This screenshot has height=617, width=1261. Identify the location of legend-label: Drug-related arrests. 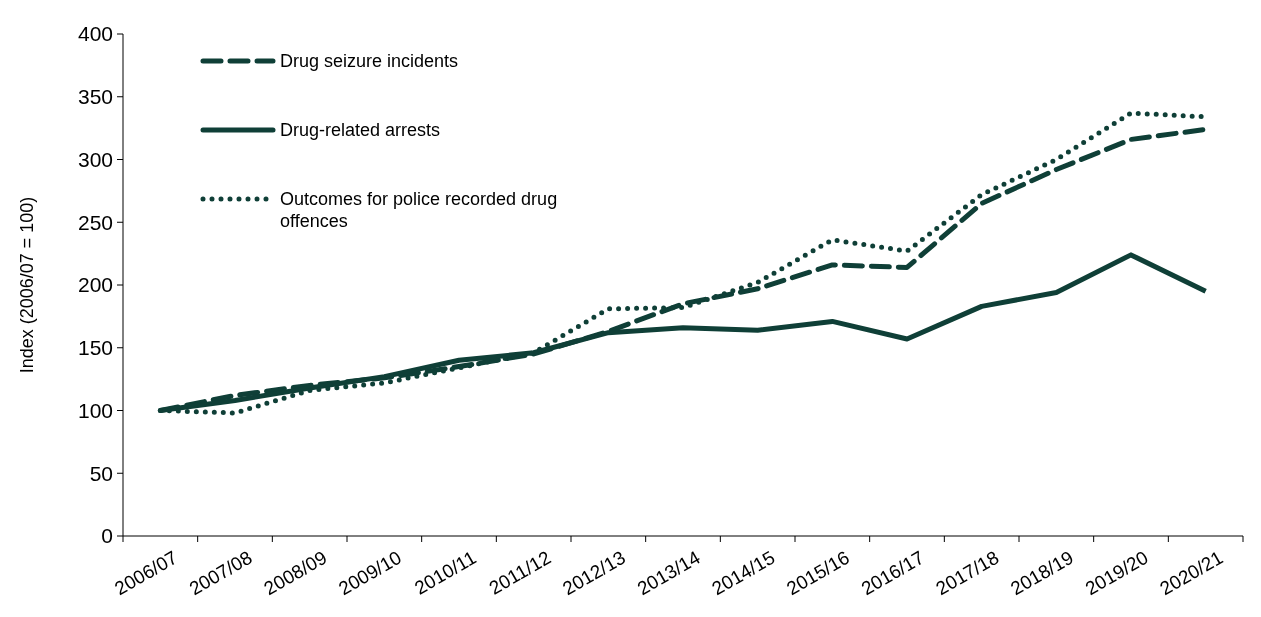
(360, 130).